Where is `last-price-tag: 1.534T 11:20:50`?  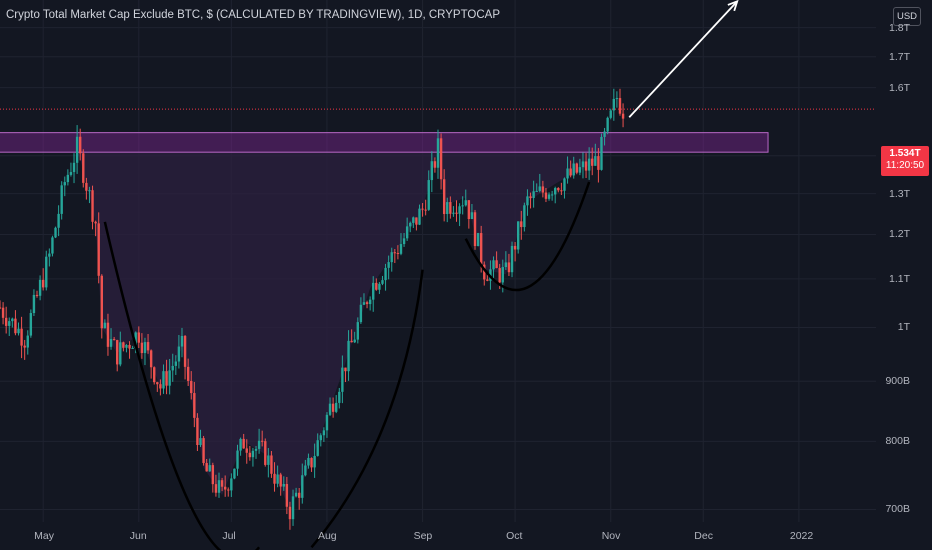
last-price-tag: 1.534T 11:20:50 is located at coordinates (905, 161).